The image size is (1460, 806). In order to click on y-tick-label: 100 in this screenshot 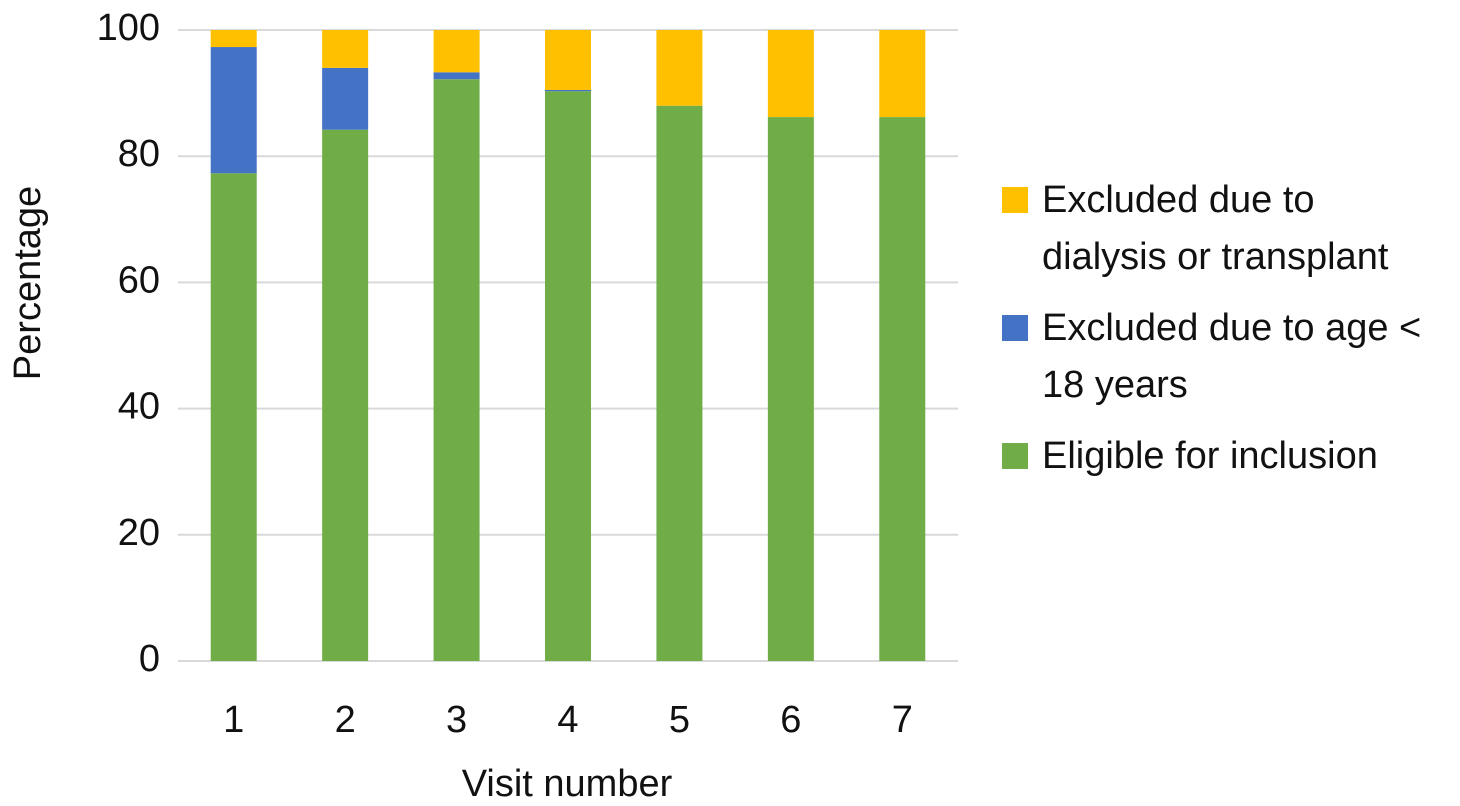, I will do `click(128, 28)`.